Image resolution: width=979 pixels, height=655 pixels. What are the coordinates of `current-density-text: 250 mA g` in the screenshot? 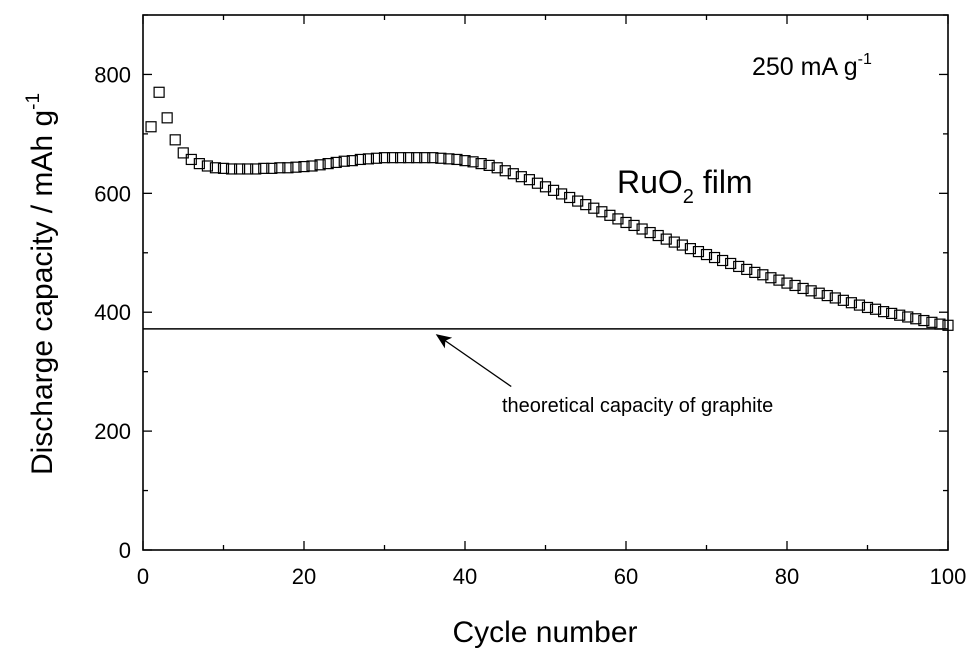 It's located at (805, 67).